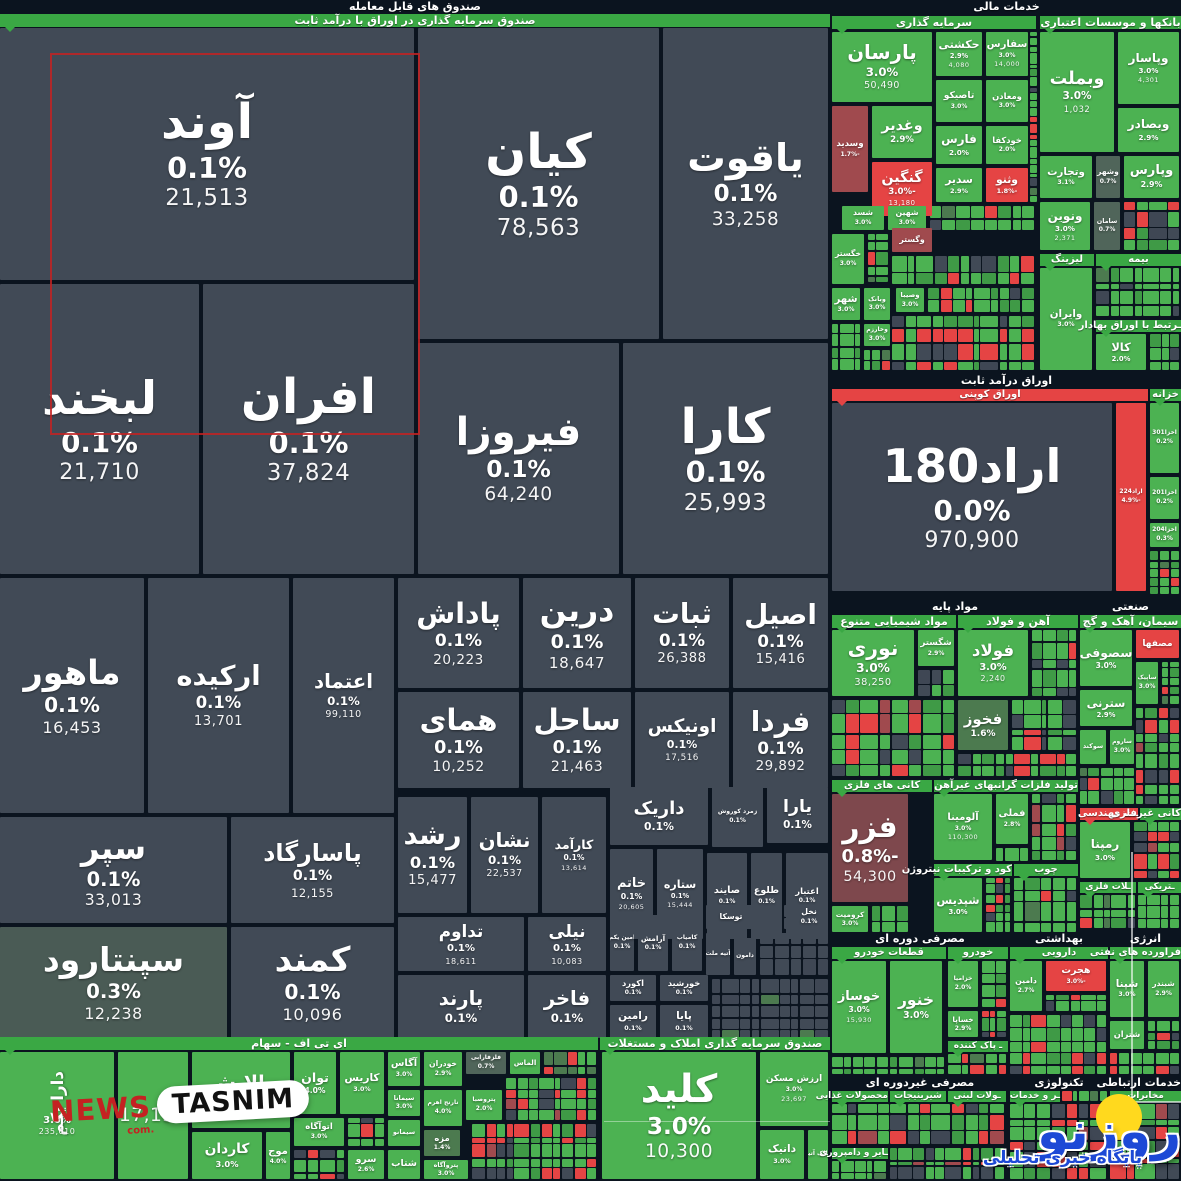 Image resolution: width=1181 pixels, height=1181 pixels. I want to click on treemap-tile: کارا 0.1% 25,993, so click(725, 458).